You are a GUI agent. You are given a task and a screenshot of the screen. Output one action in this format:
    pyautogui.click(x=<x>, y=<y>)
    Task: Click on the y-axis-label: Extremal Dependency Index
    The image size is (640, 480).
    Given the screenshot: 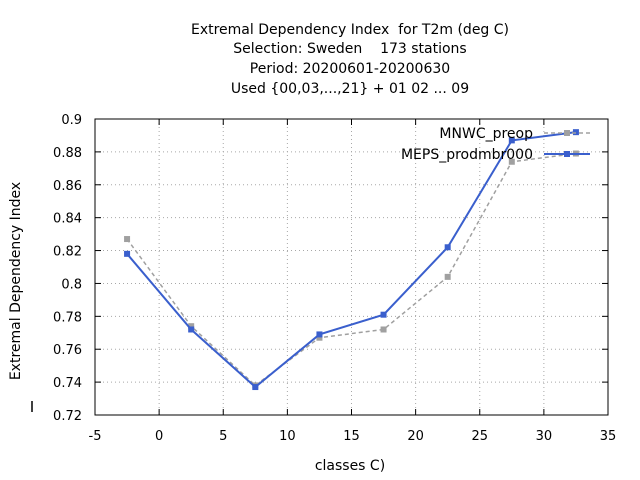 What is the action you would take?
    pyautogui.click(x=16, y=281)
    